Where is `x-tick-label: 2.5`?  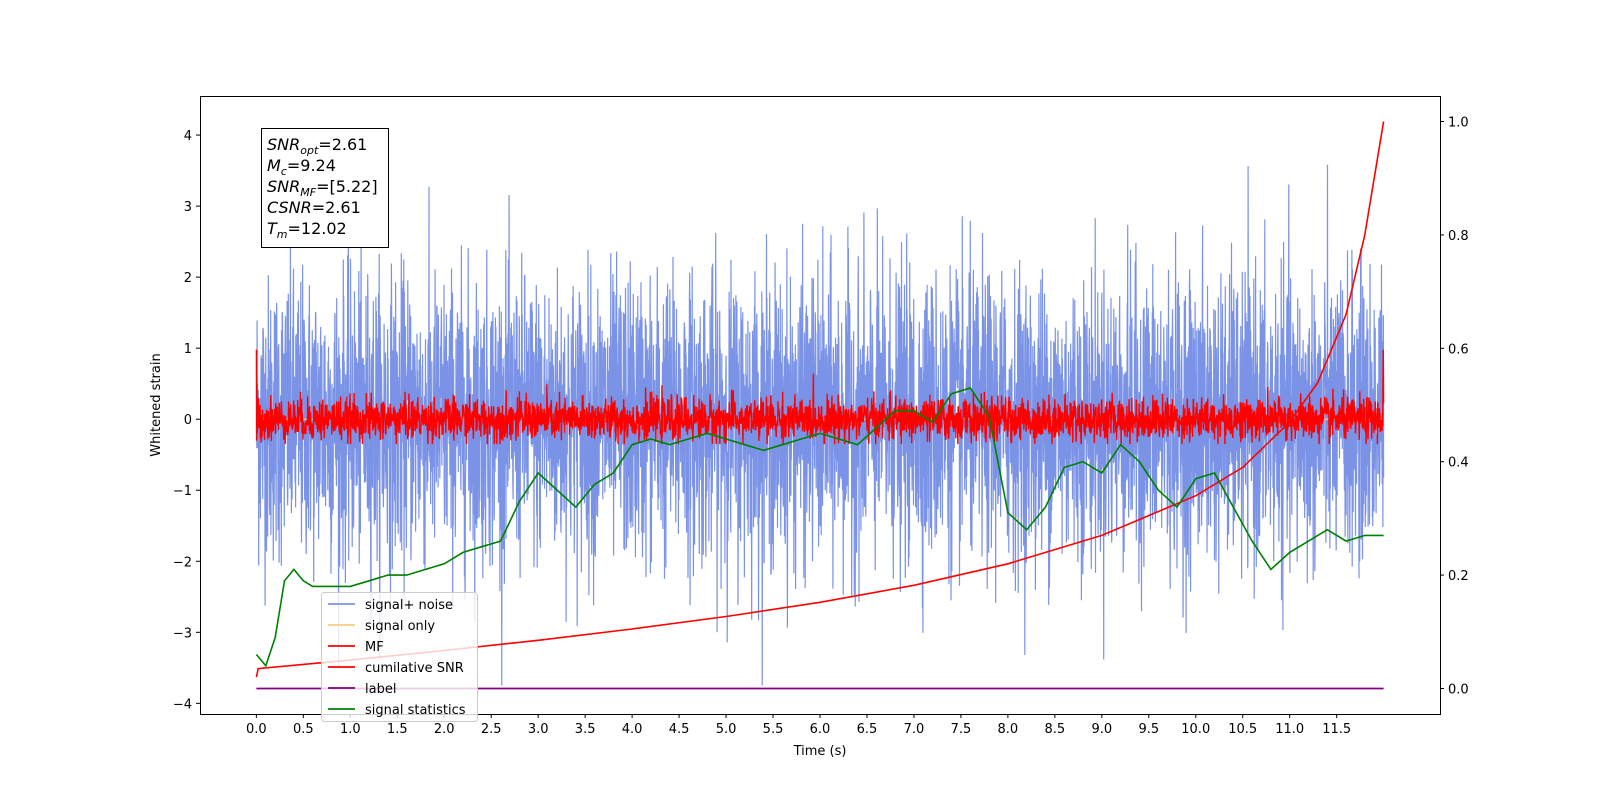 x-tick-label: 2.5 is located at coordinates (491, 729).